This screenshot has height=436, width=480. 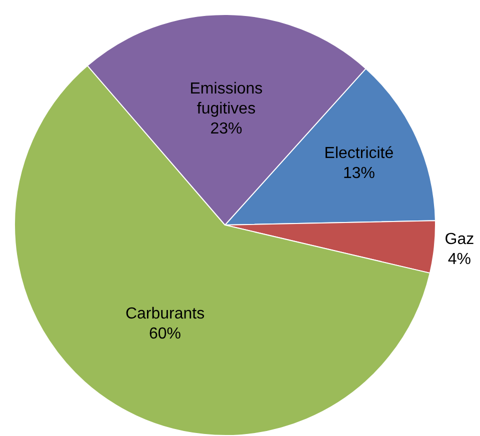 I want to click on data-label: 13%, so click(x=358, y=173).